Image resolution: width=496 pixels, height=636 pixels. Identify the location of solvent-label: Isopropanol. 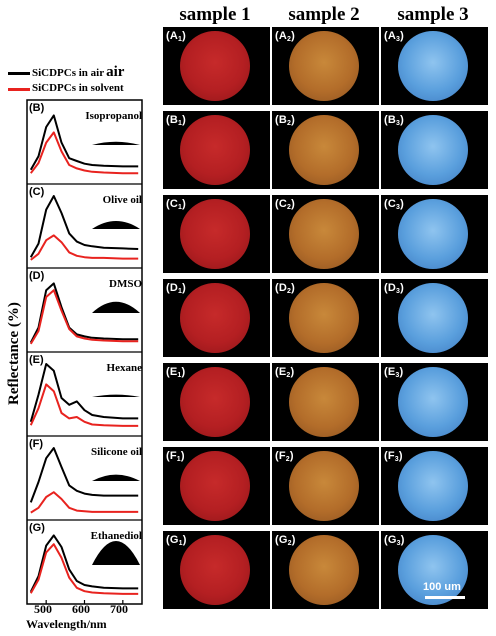
(113, 116).